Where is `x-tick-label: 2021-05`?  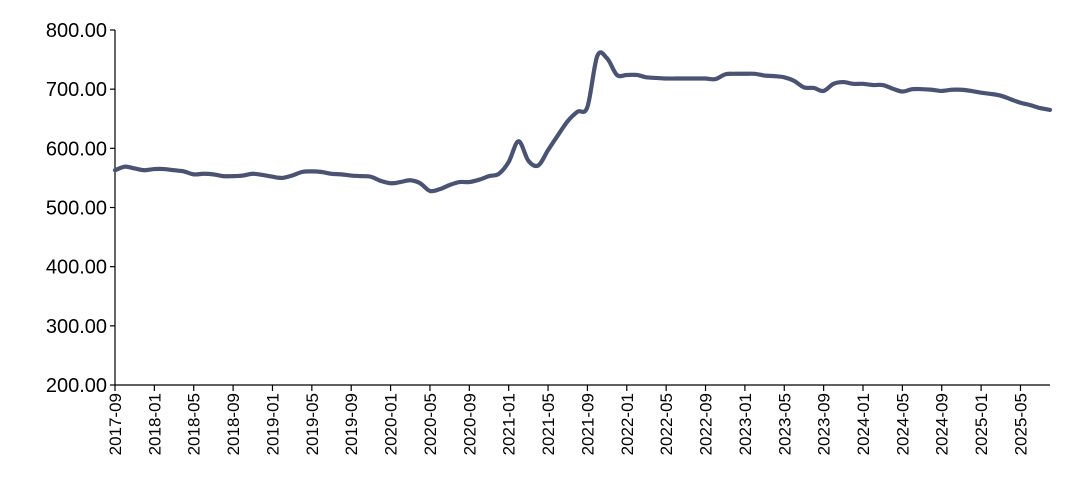 x-tick-label: 2021-05 is located at coordinates (548, 424).